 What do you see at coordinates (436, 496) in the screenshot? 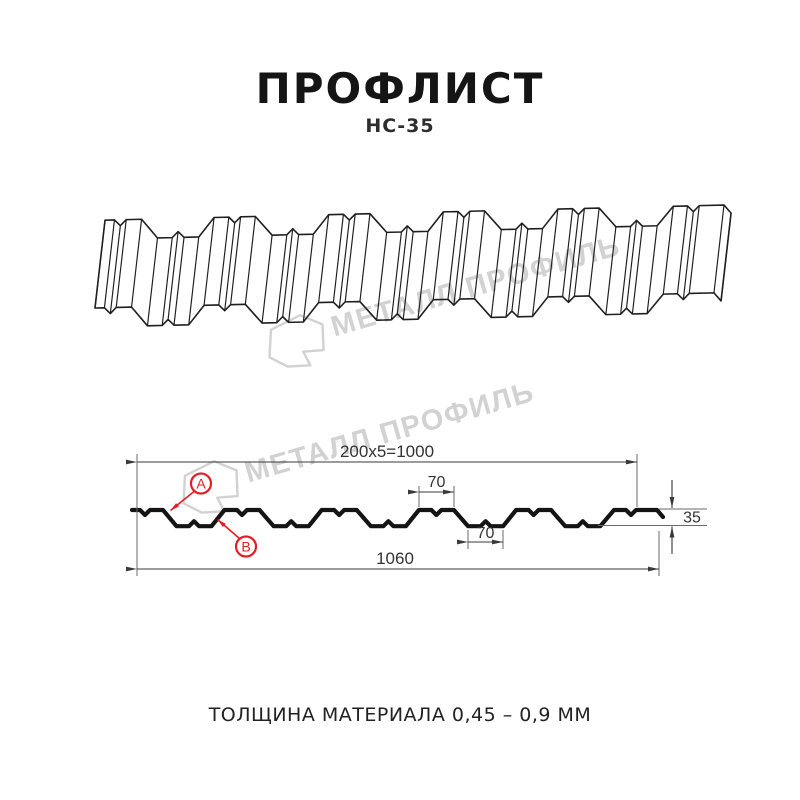
I see `extension-lines-top-flange` at bounding box center [436, 496].